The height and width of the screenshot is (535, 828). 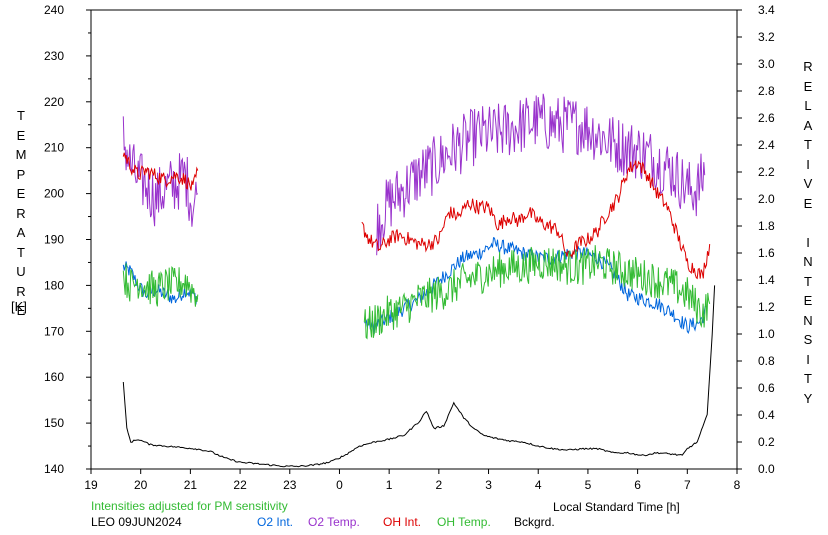 I want to click on y-right-tick-label: 1.0, so click(x=766, y=334).